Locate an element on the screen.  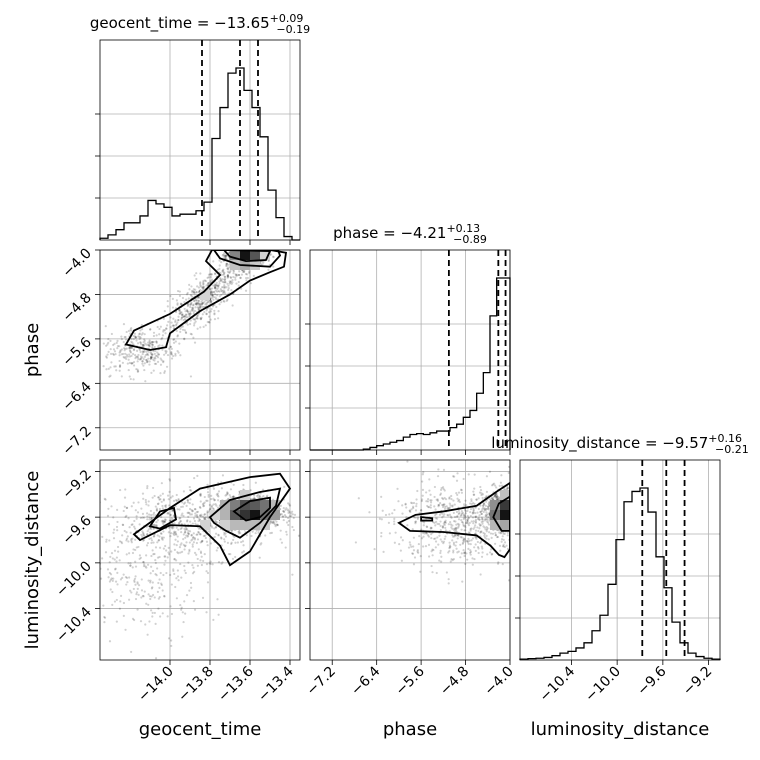
y-tick-label: −10.0 is located at coordinates (74, 579).